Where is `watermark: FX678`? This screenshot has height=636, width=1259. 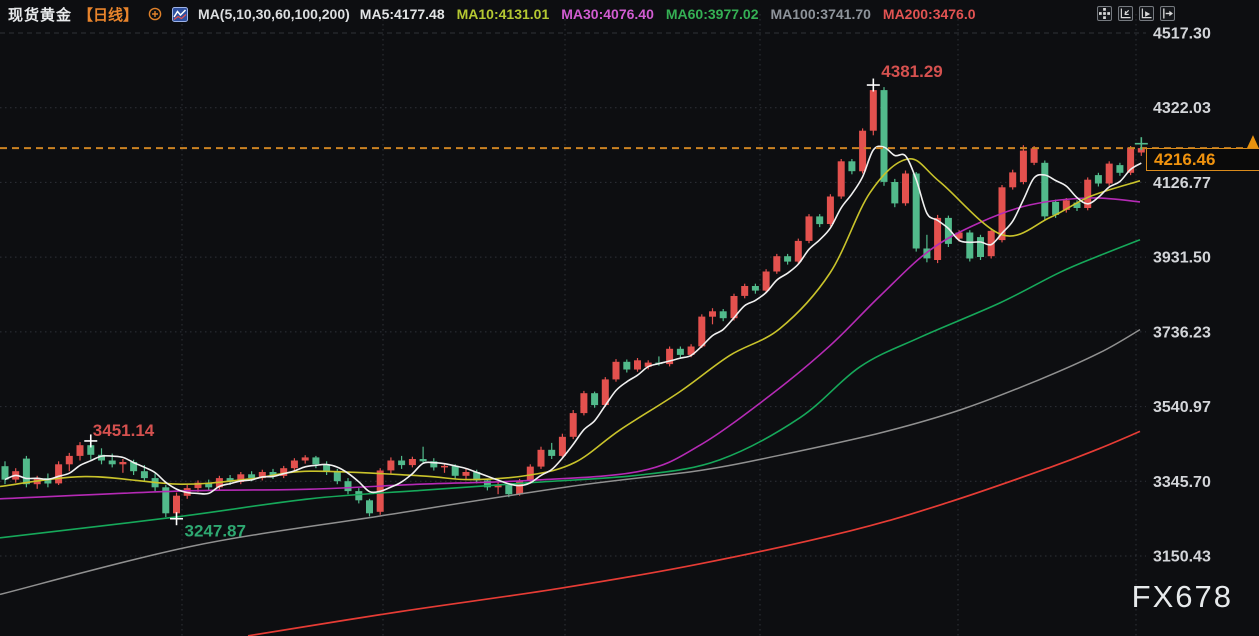 watermark: FX678 is located at coordinates (1182, 596).